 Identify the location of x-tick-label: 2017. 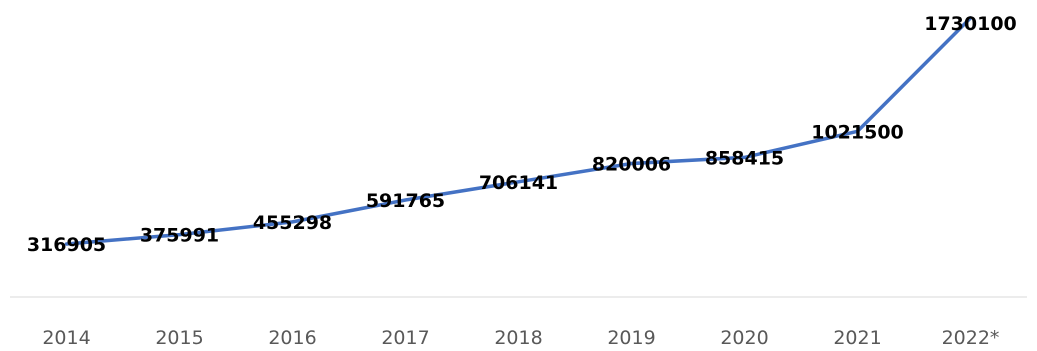
(405, 338).